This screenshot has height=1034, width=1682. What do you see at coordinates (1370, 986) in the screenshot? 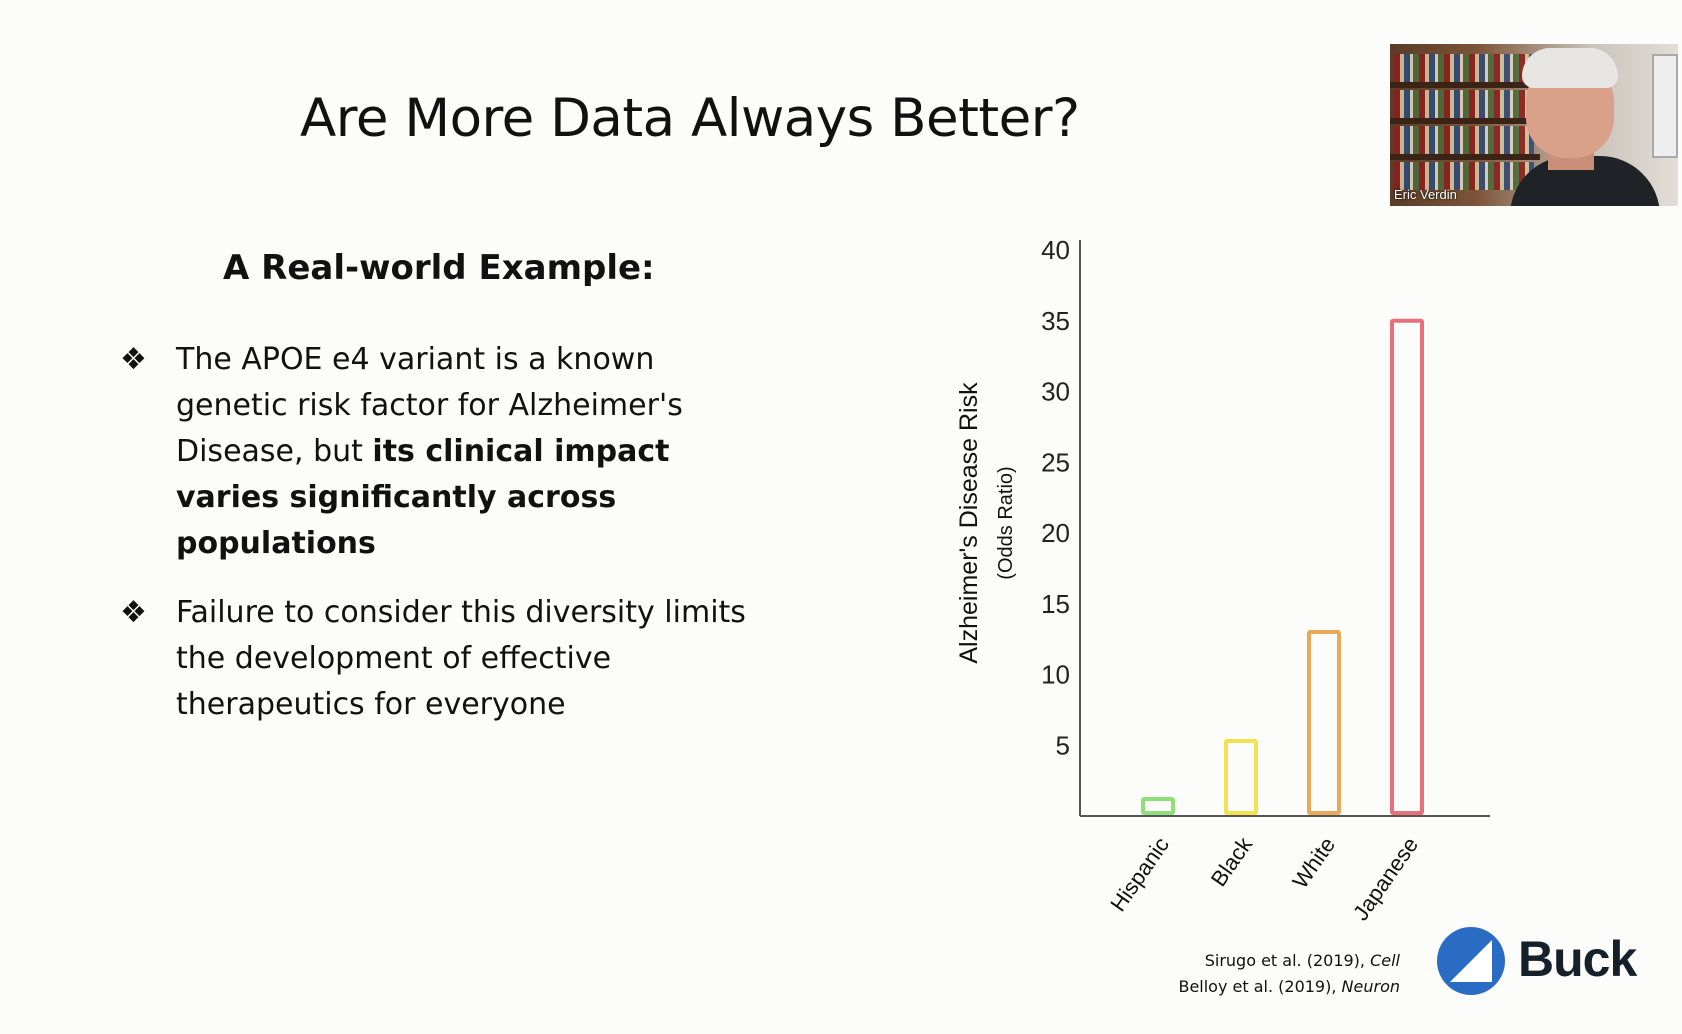
I see `citation-journal: Neuron` at bounding box center [1370, 986].